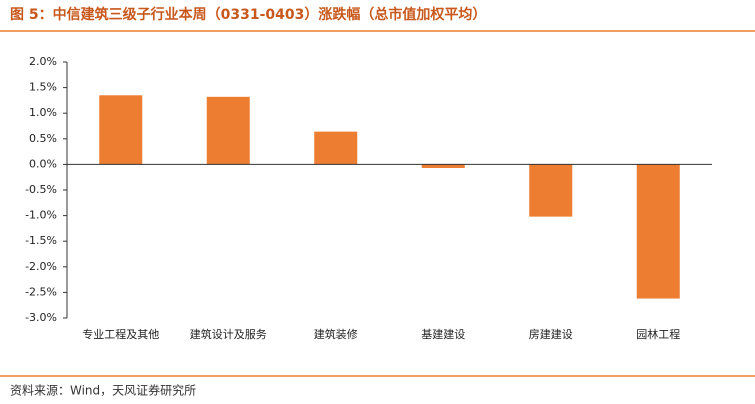  I want to click on x-tick-label: 建筑装修, so click(336, 334).